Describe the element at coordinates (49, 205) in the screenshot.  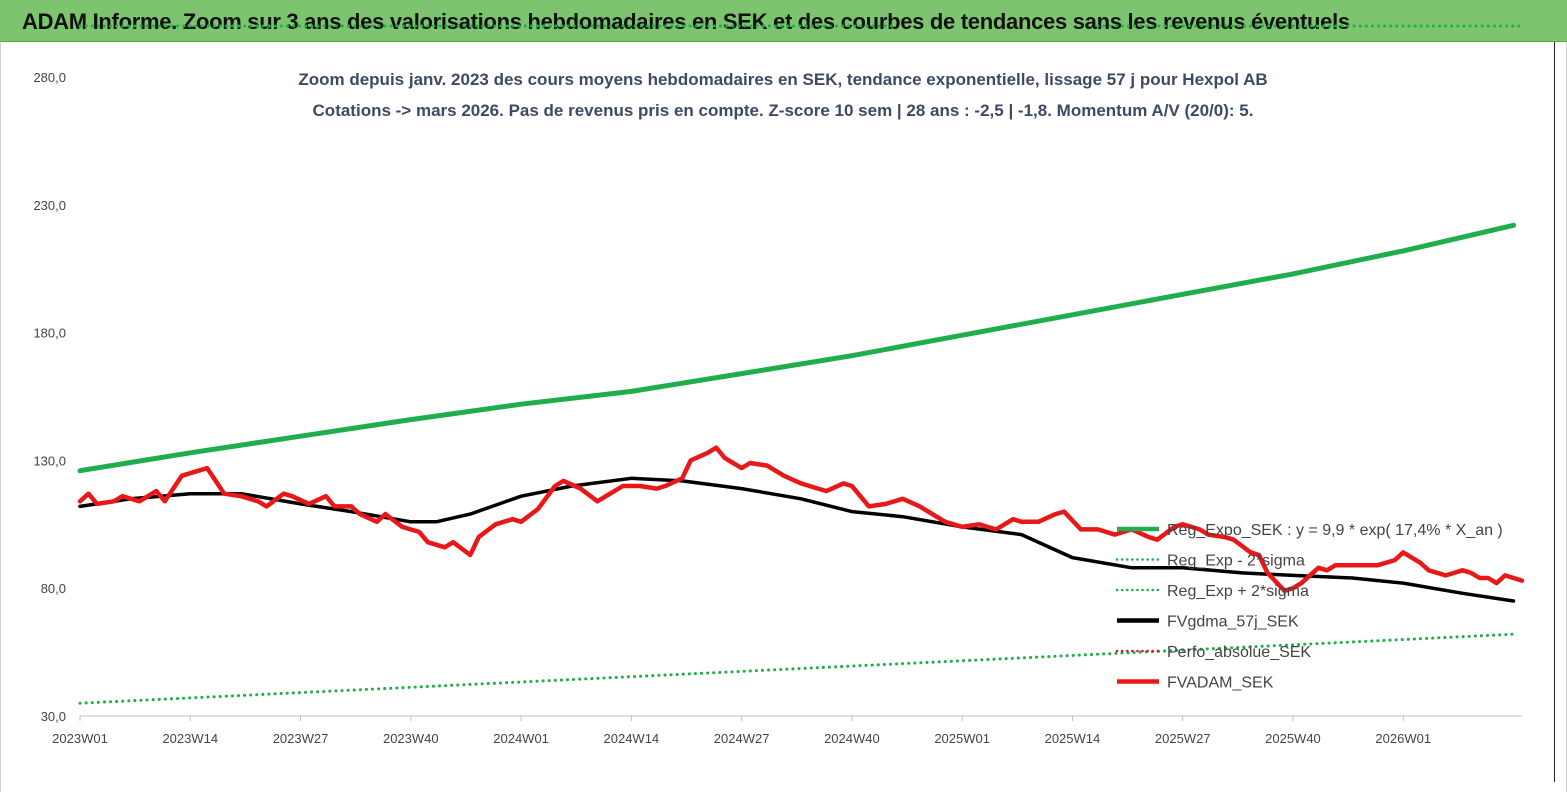
I see `y-tick-label: 230,0` at that location.